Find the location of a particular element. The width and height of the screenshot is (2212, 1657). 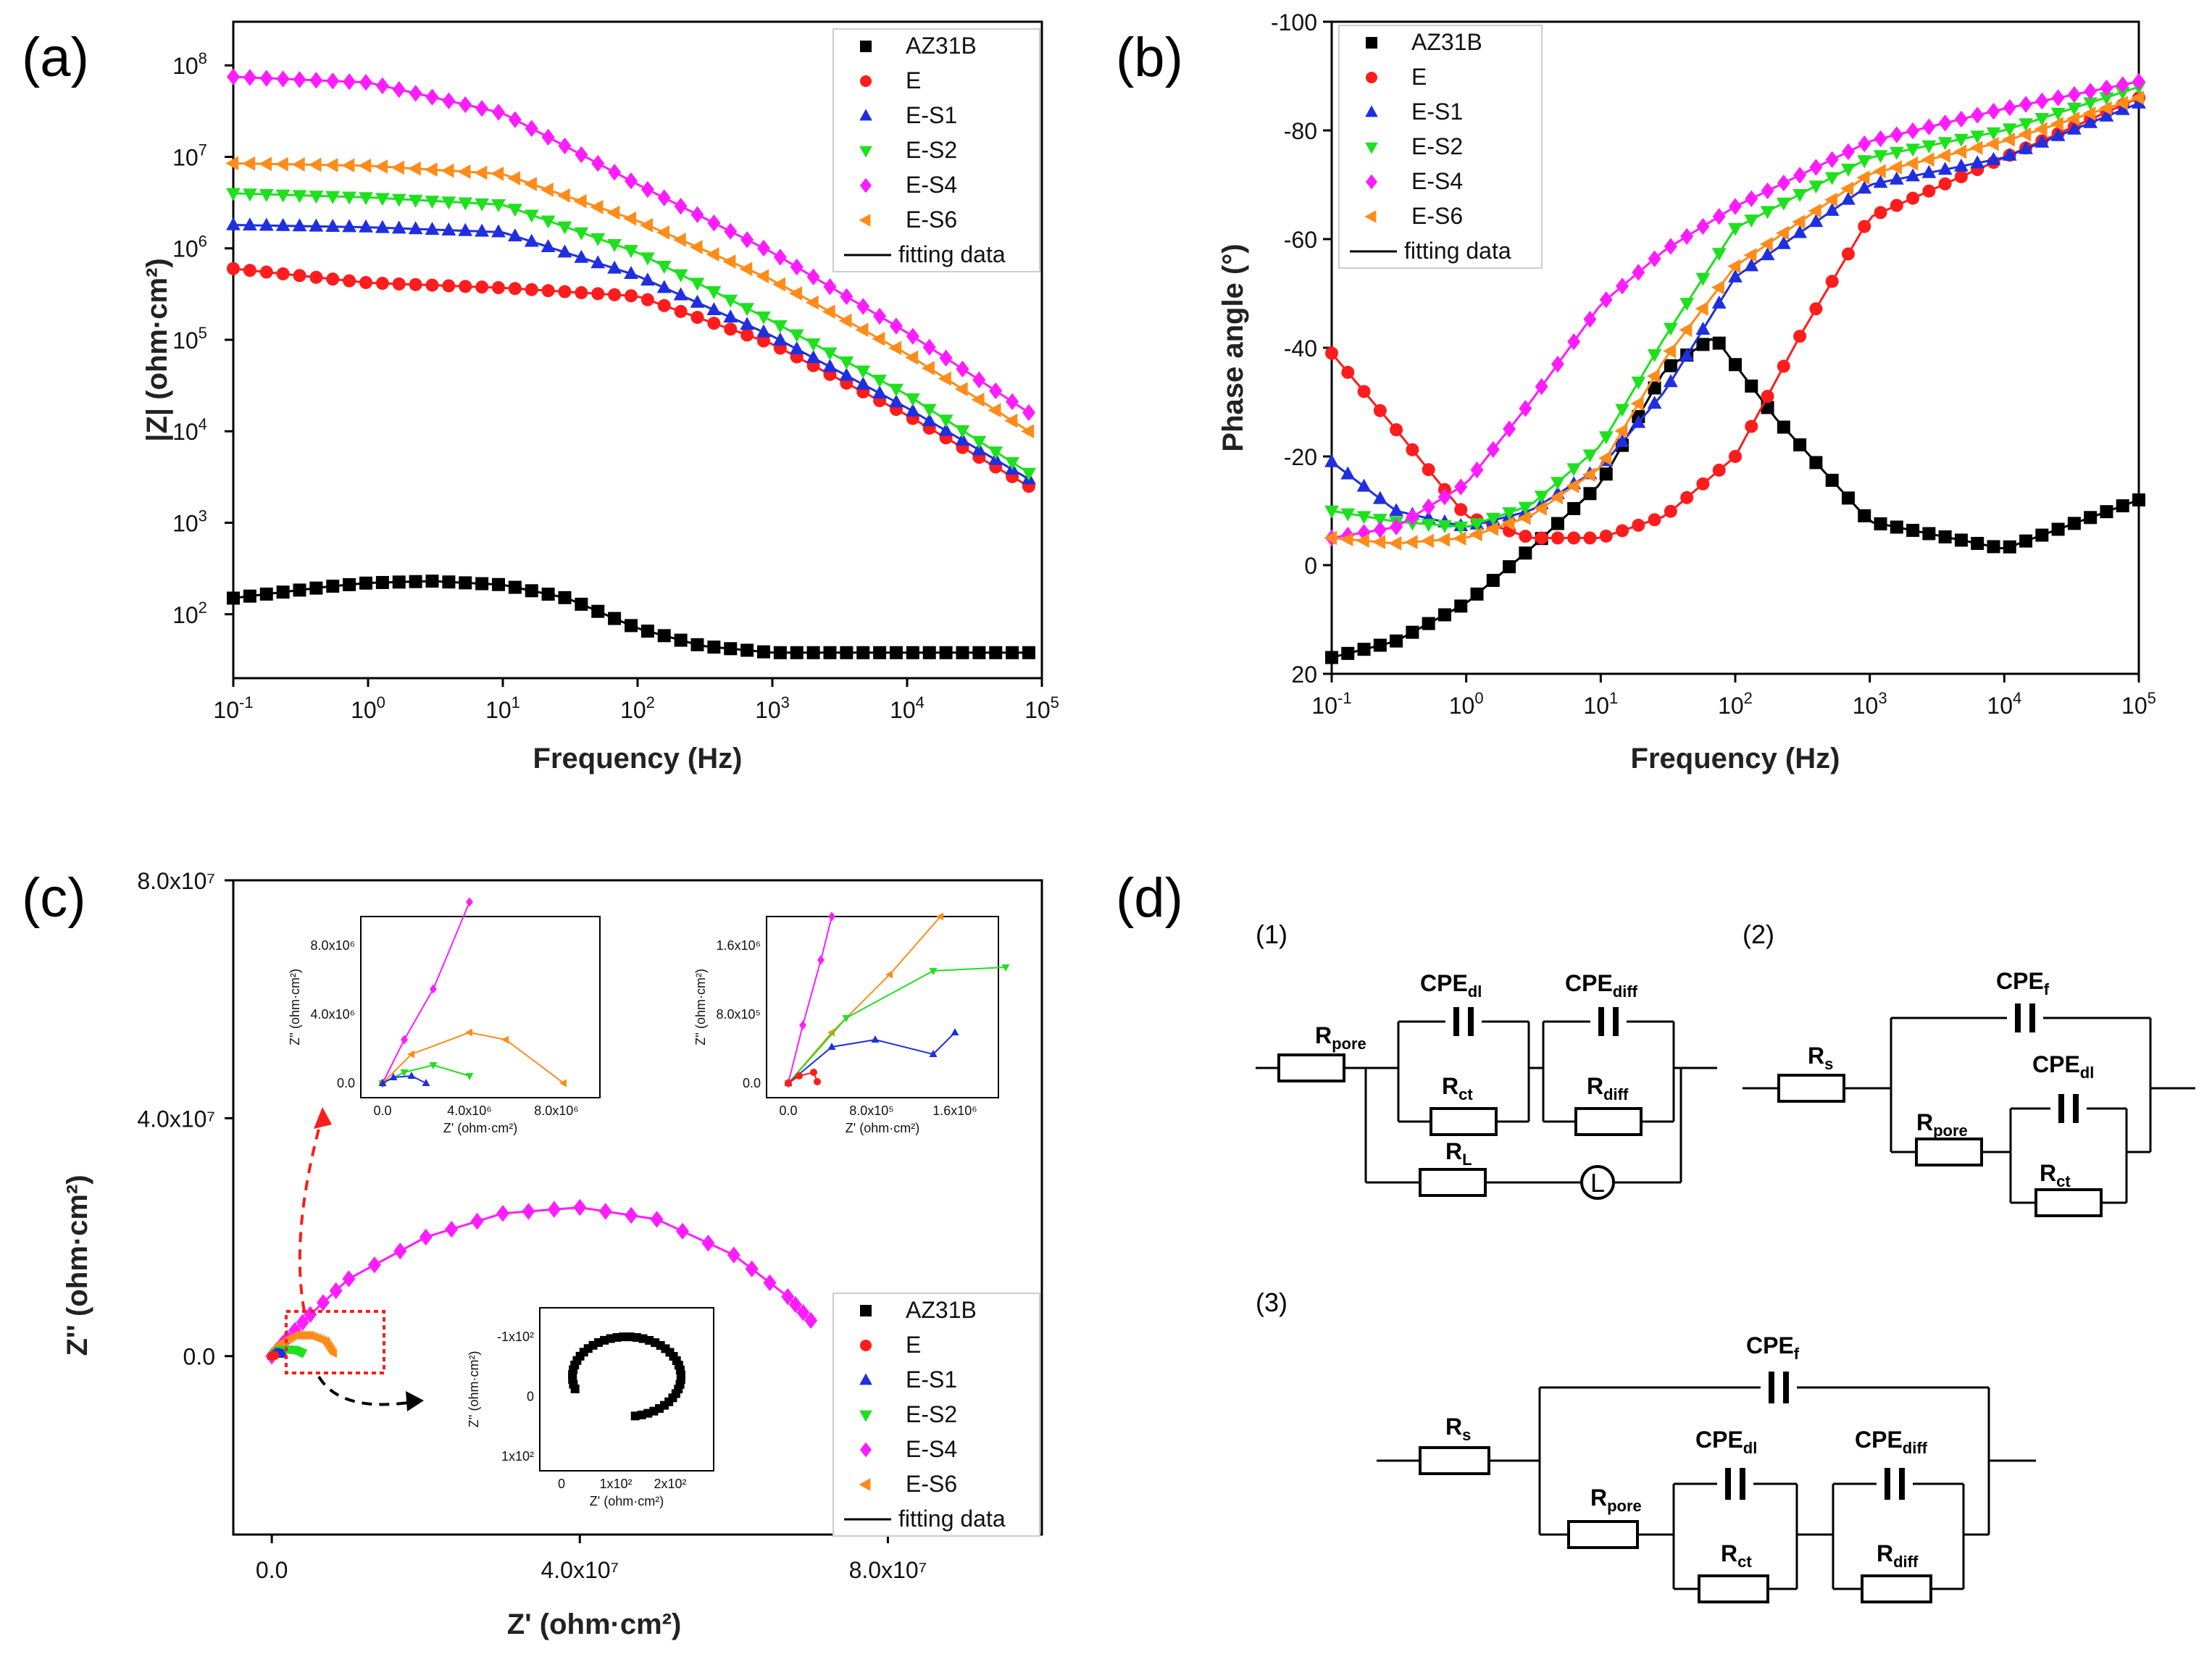

chart-c-xlabel: Z' (ohm·cm²) is located at coordinates (594, 1624).